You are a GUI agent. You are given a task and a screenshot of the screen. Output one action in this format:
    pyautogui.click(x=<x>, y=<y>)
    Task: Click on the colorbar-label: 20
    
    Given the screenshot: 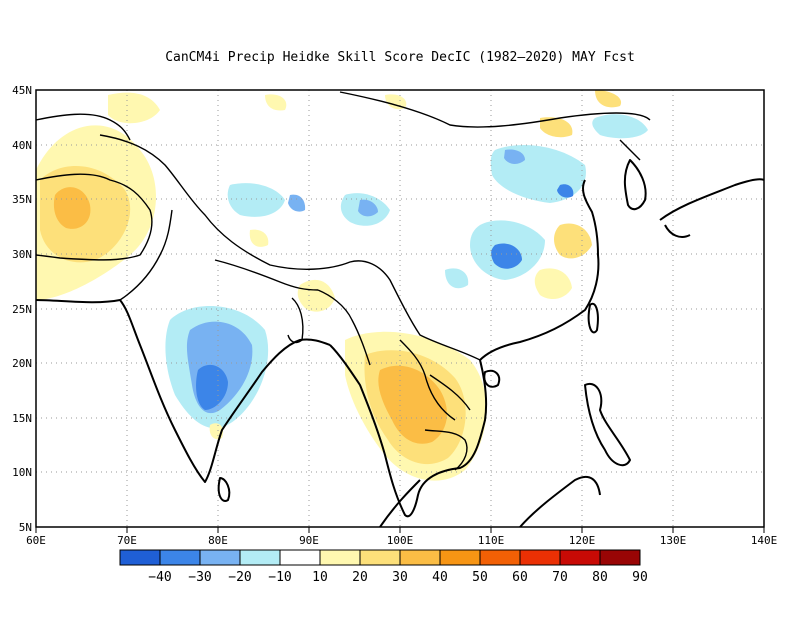 What is the action you would take?
    pyautogui.click(x=360, y=577)
    